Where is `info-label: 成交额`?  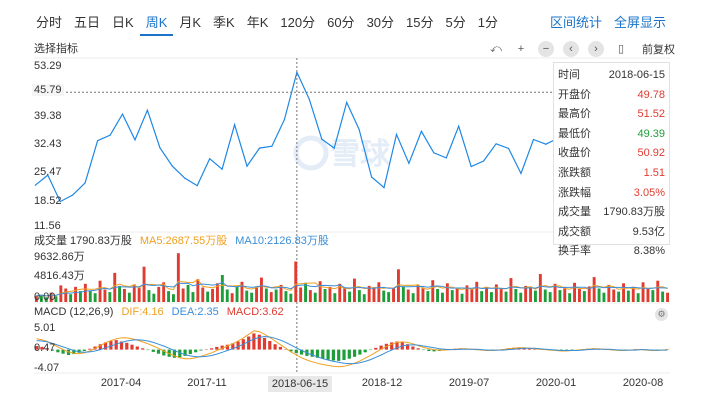 info-label: 成交额 is located at coordinates (574, 231).